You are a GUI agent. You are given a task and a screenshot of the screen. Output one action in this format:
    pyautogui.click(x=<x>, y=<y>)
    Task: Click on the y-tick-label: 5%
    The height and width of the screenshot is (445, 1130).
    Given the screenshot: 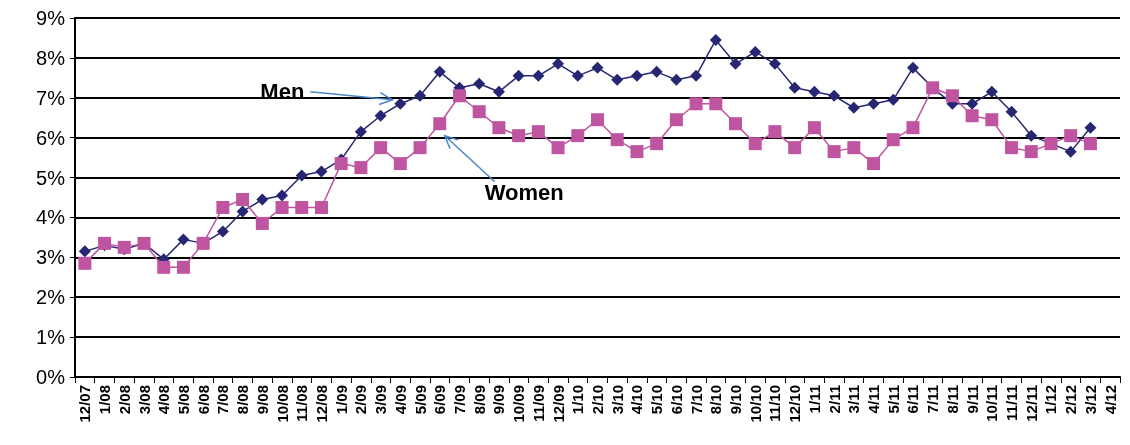 What is the action you would take?
    pyautogui.click(x=51, y=177)
    